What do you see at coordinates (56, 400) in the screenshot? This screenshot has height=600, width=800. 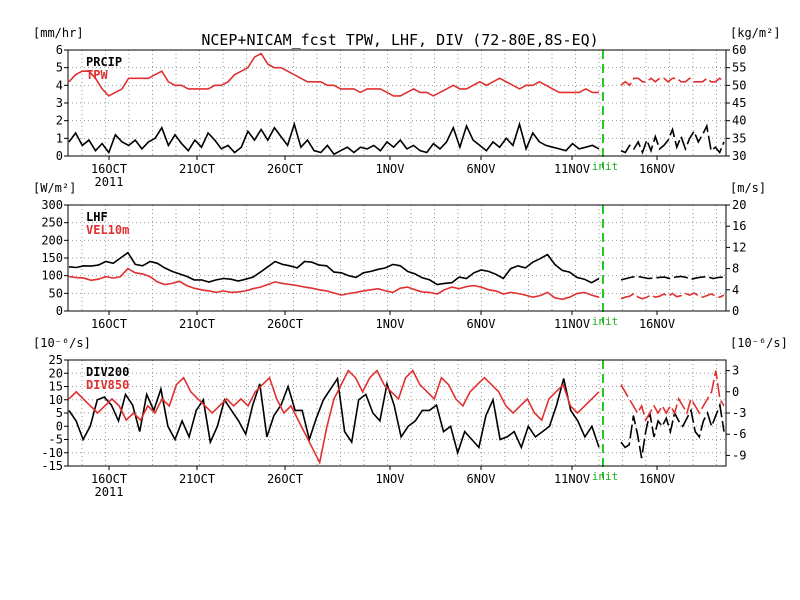 I see `left-tick-label: 10` at bounding box center [56, 400].